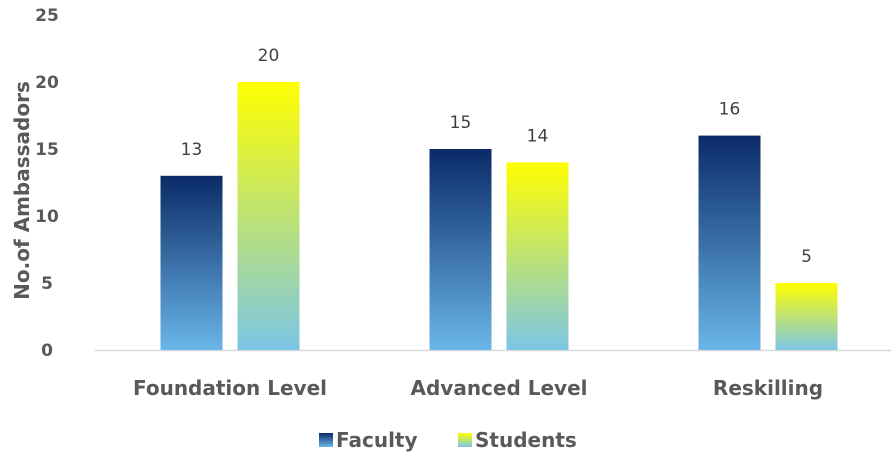  Describe the element at coordinates (47, 284) in the screenshot. I see `y-tick-label: 5` at that location.